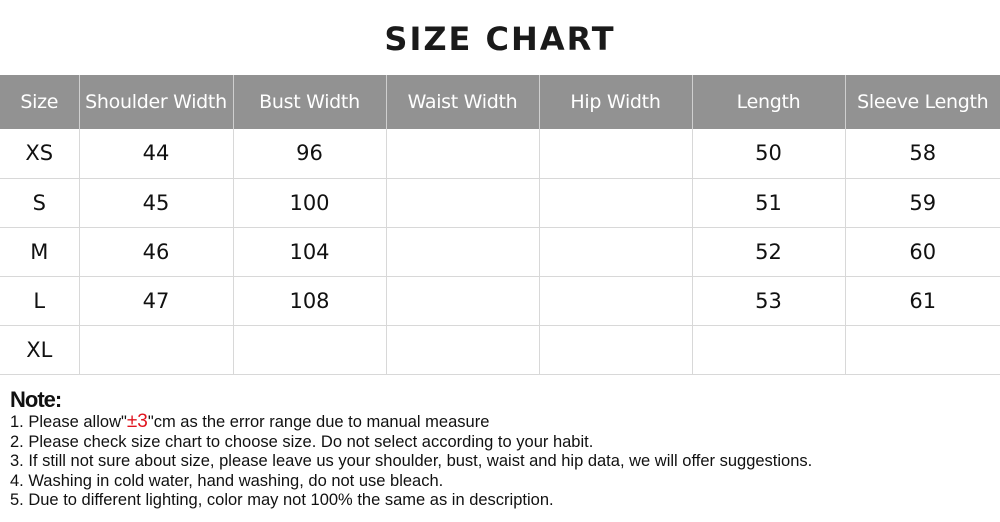 The height and width of the screenshot is (522, 1000). Describe the element at coordinates (768, 252) in the screenshot. I see `measurement-cell: 52` at that location.